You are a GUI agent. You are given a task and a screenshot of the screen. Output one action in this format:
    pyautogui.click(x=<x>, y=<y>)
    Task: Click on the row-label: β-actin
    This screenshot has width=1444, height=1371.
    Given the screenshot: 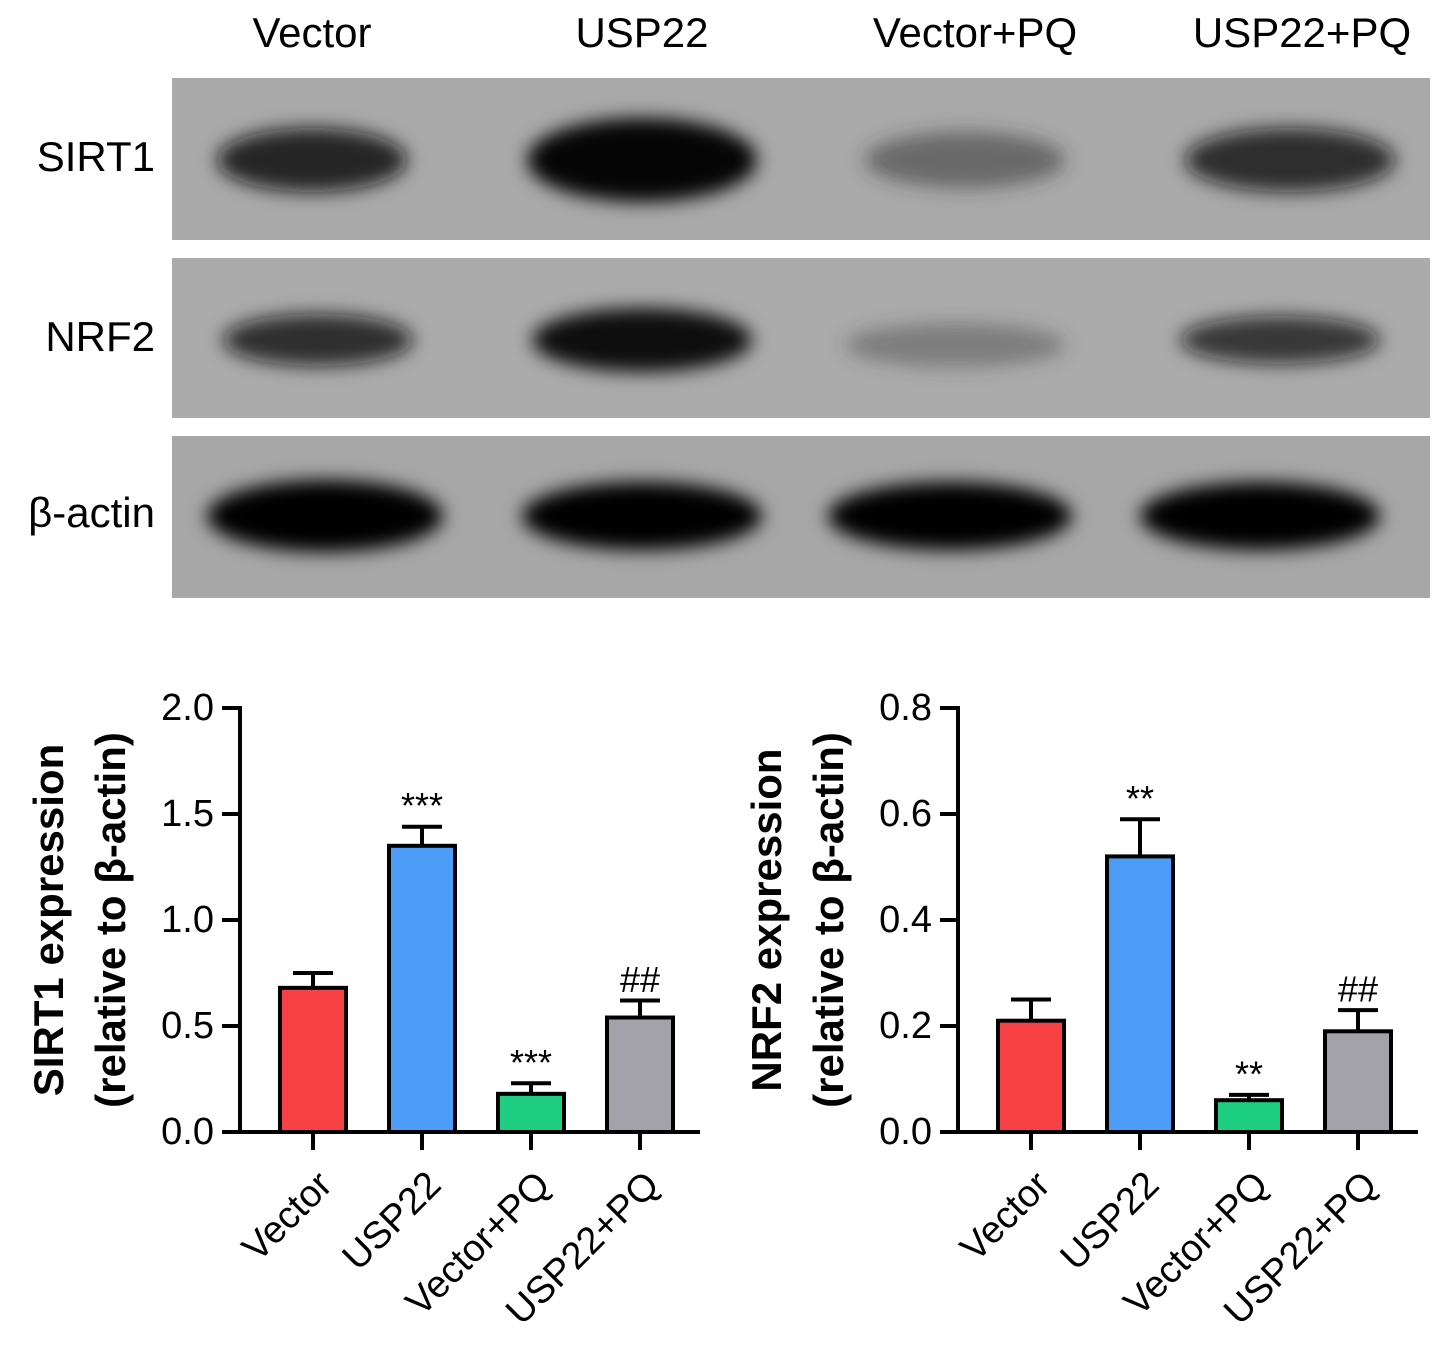 What is the action you would take?
    pyautogui.click(x=91, y=512)
    